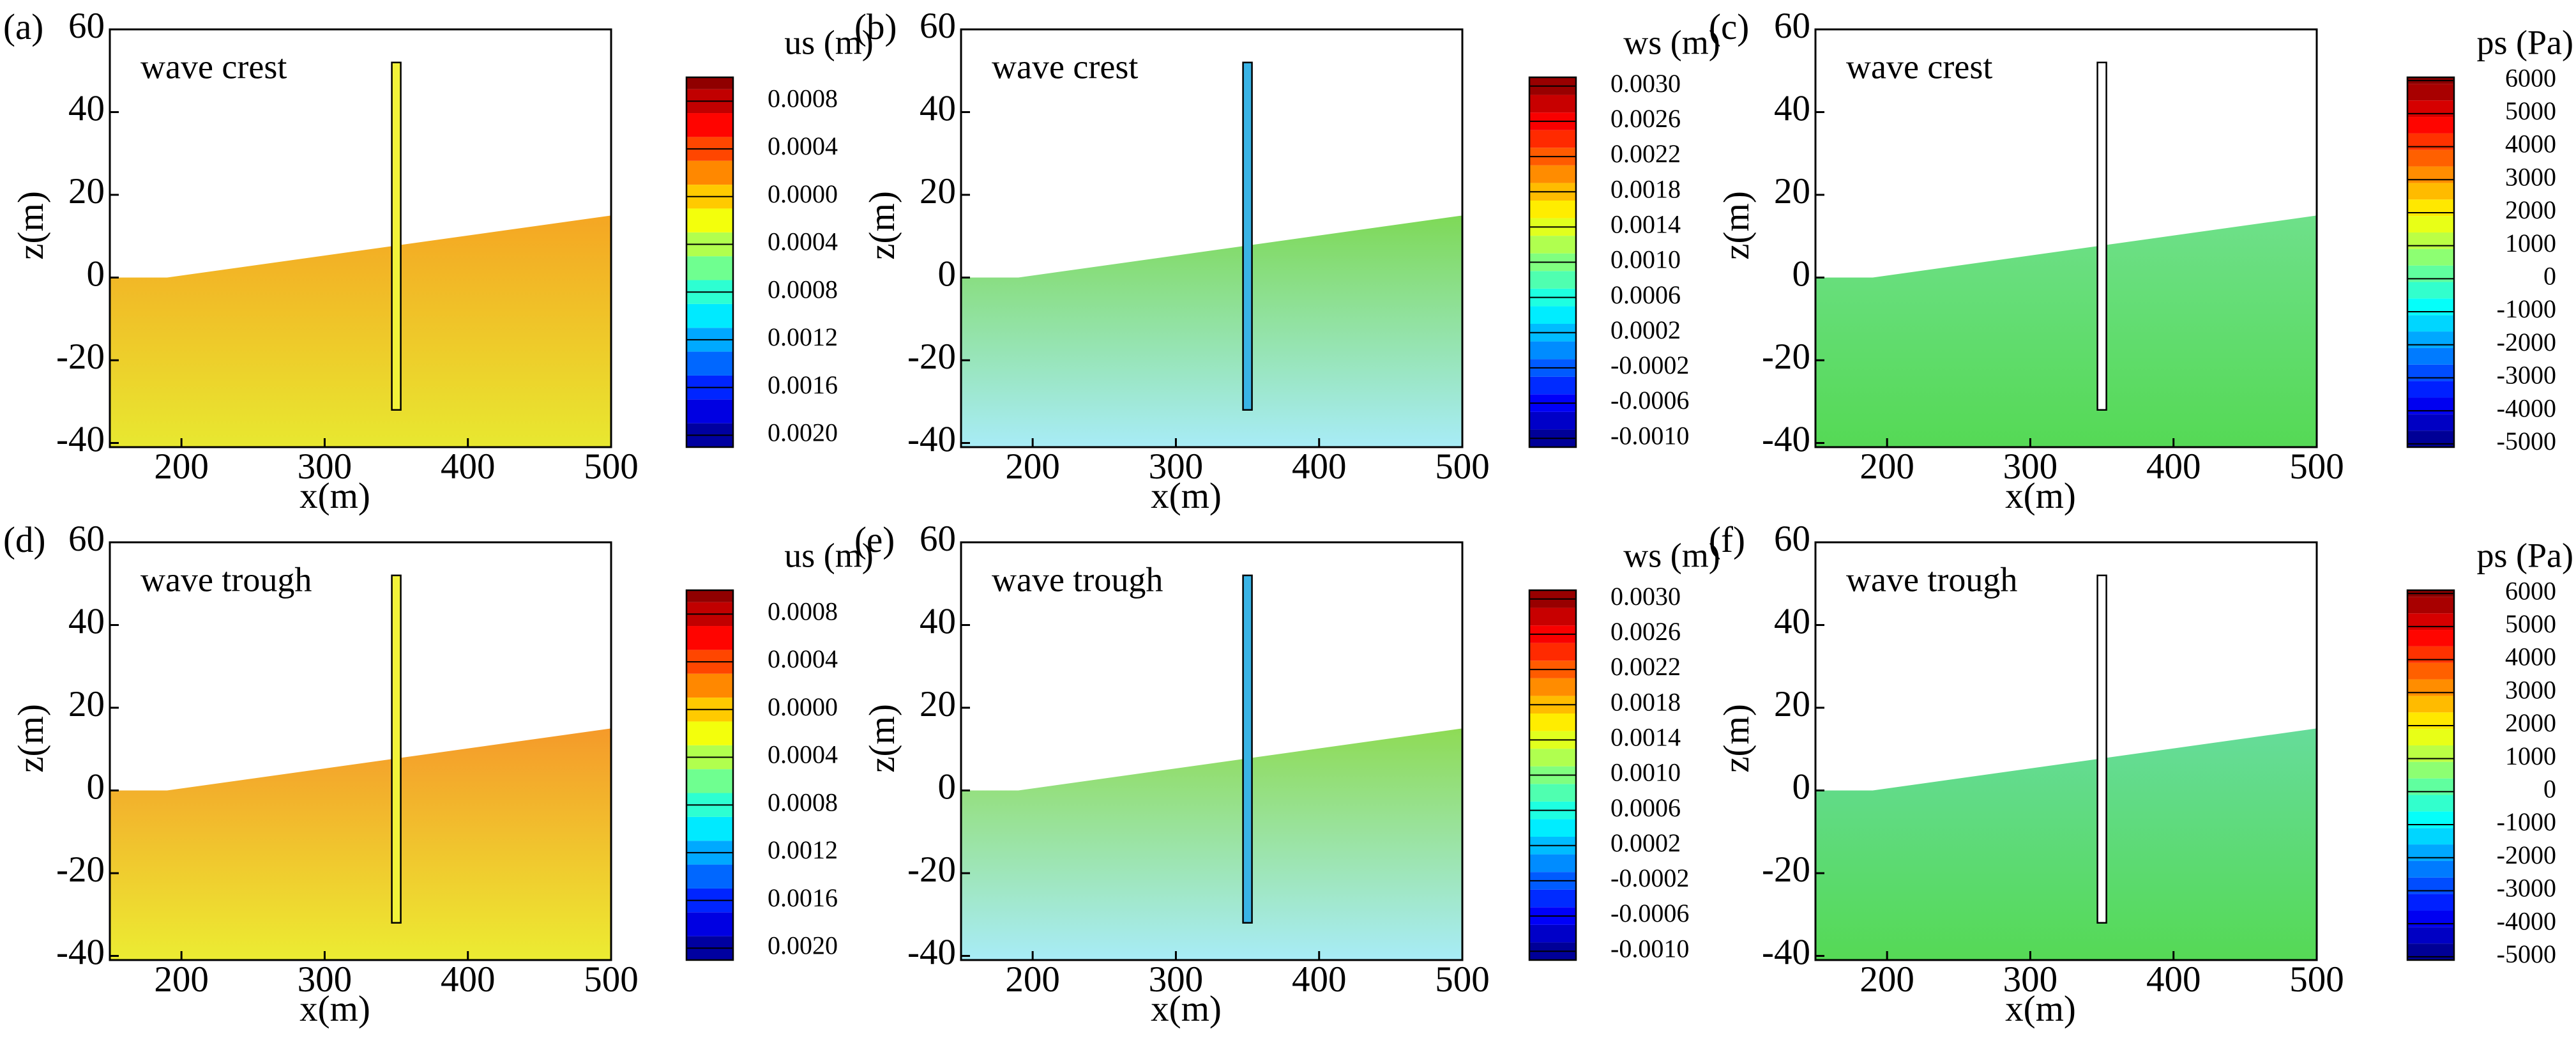 The image size is (2576, 1045). I want to click on panel-label: (b), so click(875, 27).